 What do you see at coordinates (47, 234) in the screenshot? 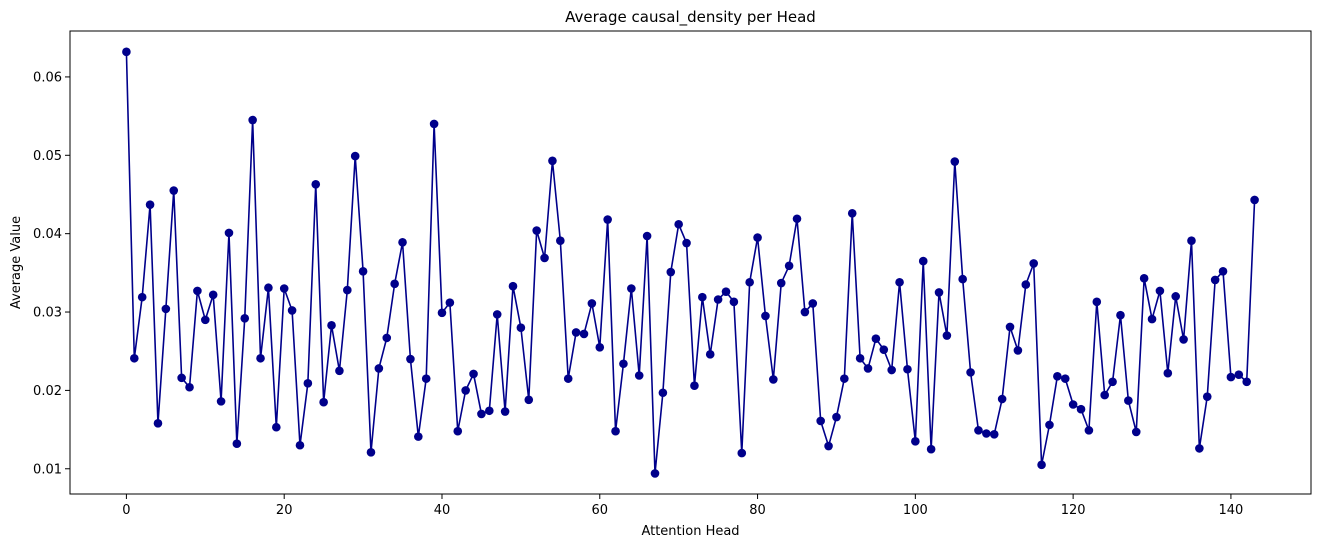
I see `y-tick-label: 0.04` at bounding box center [47, 234].